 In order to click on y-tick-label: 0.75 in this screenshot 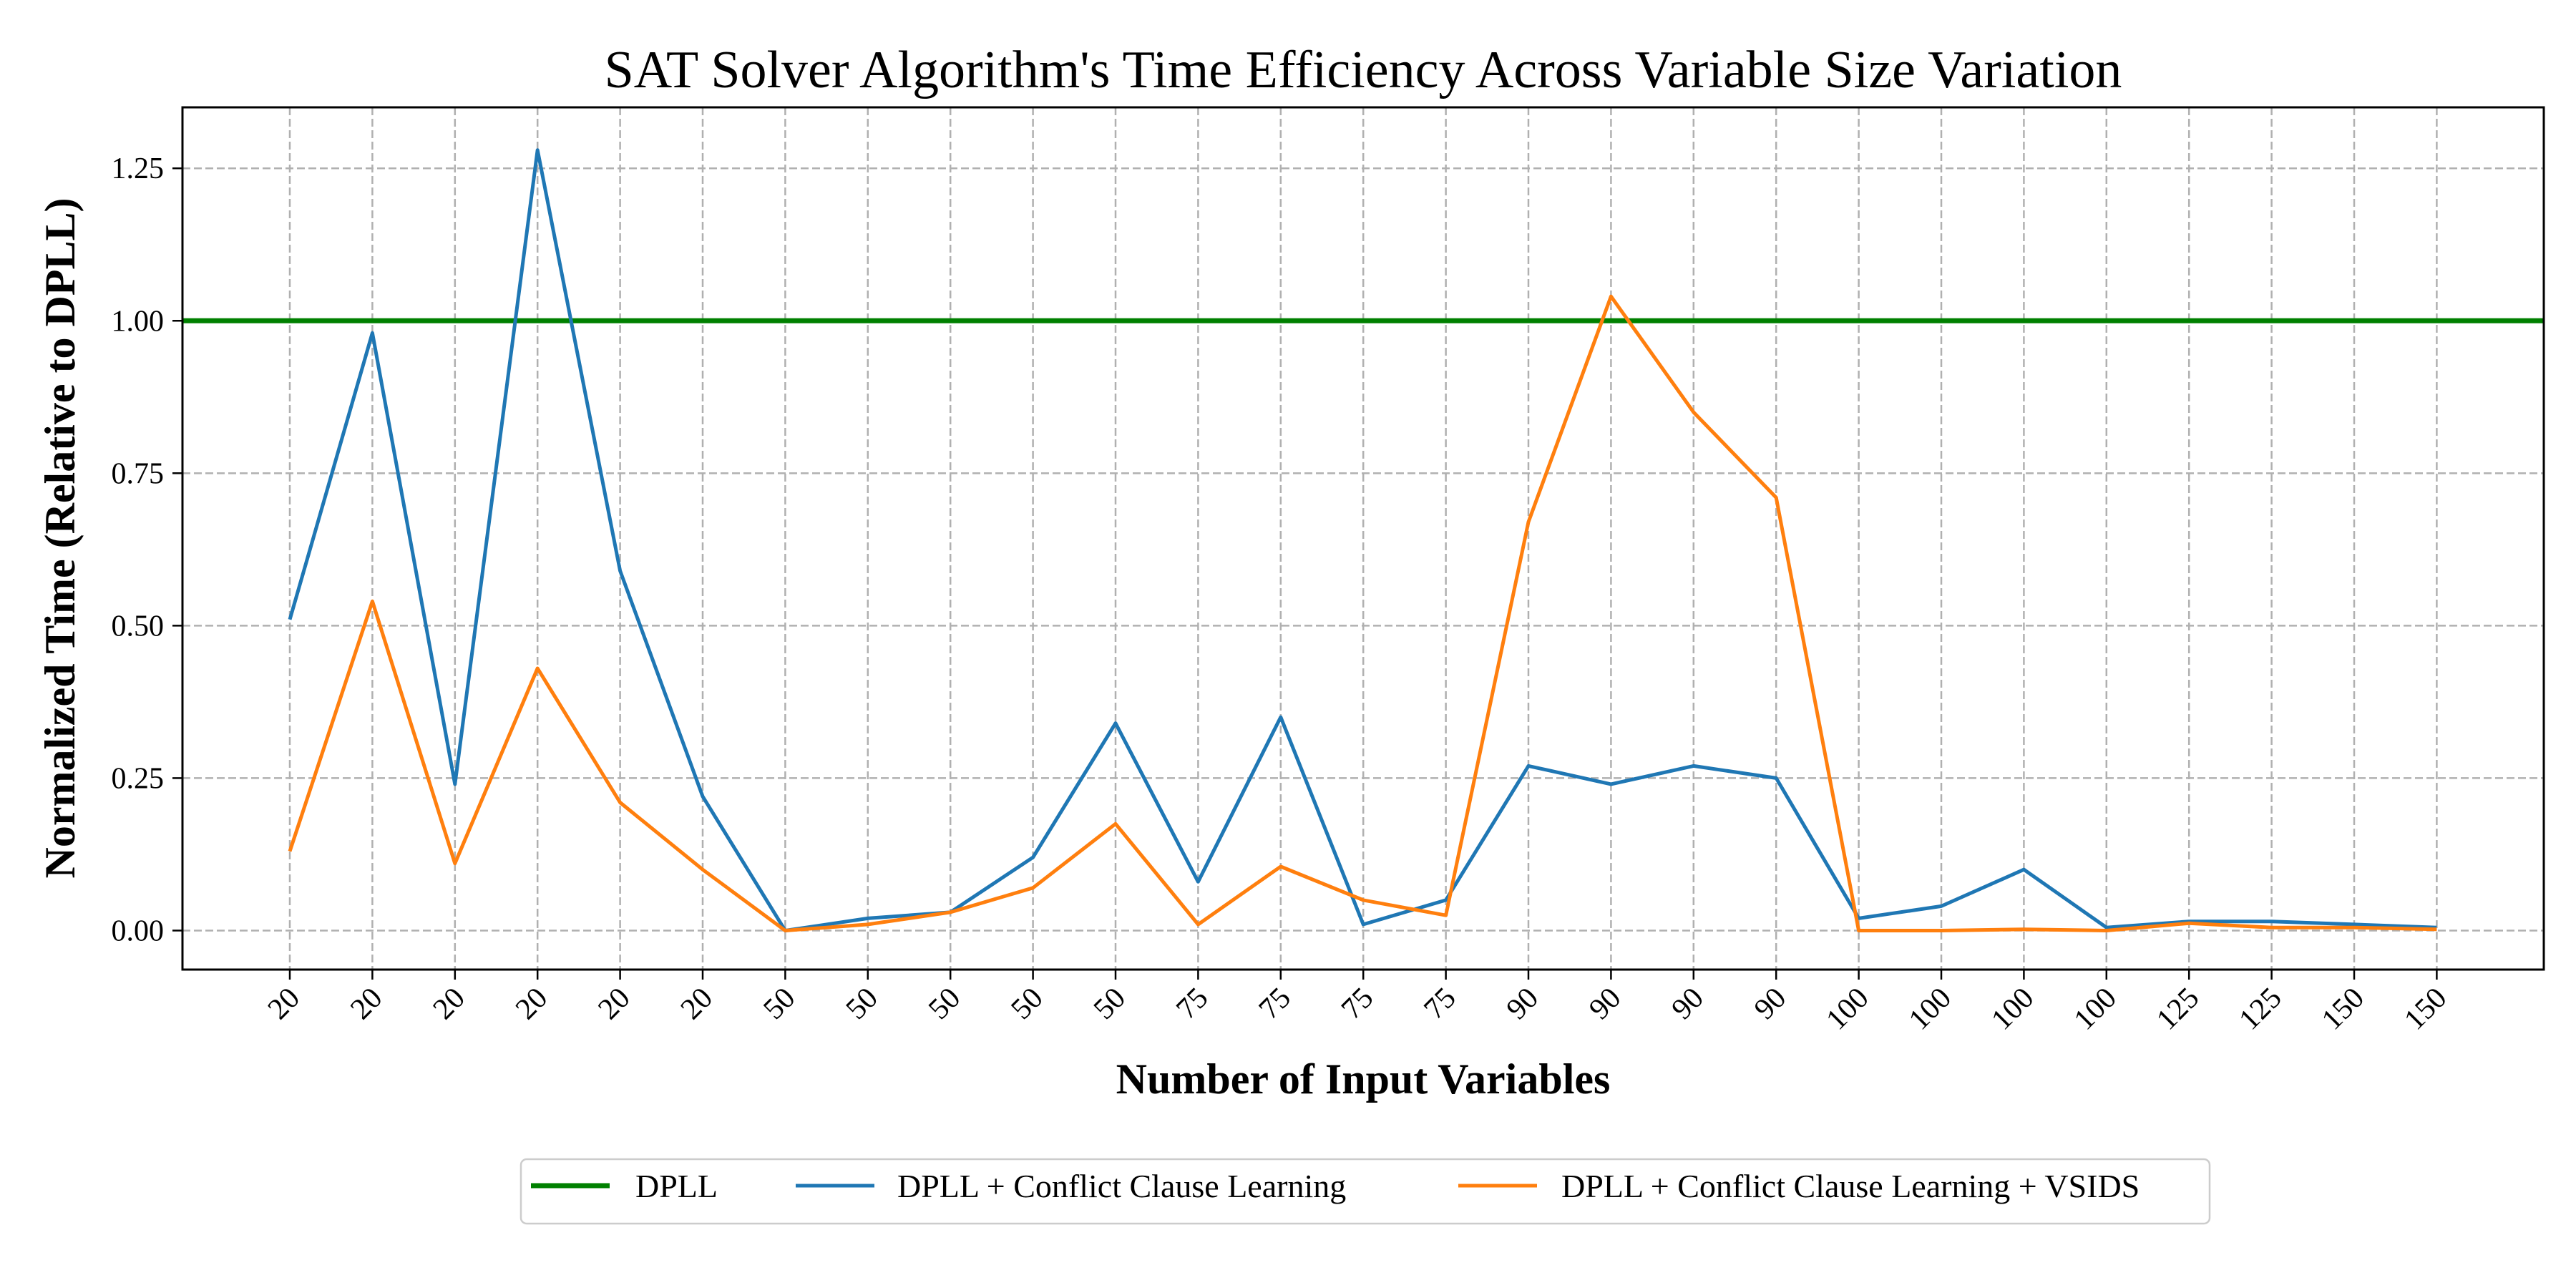, I will do `click(138, 473)`.